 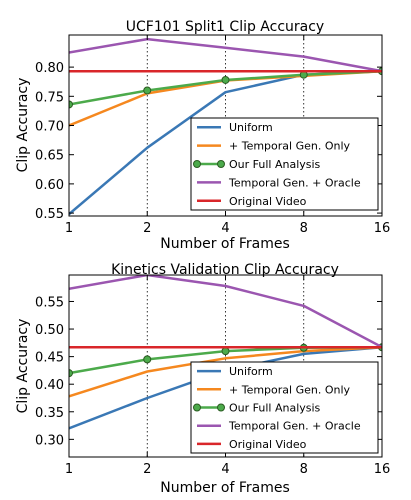 I want to click on y-tick-label: 0.35, so click(x=49, y=413).